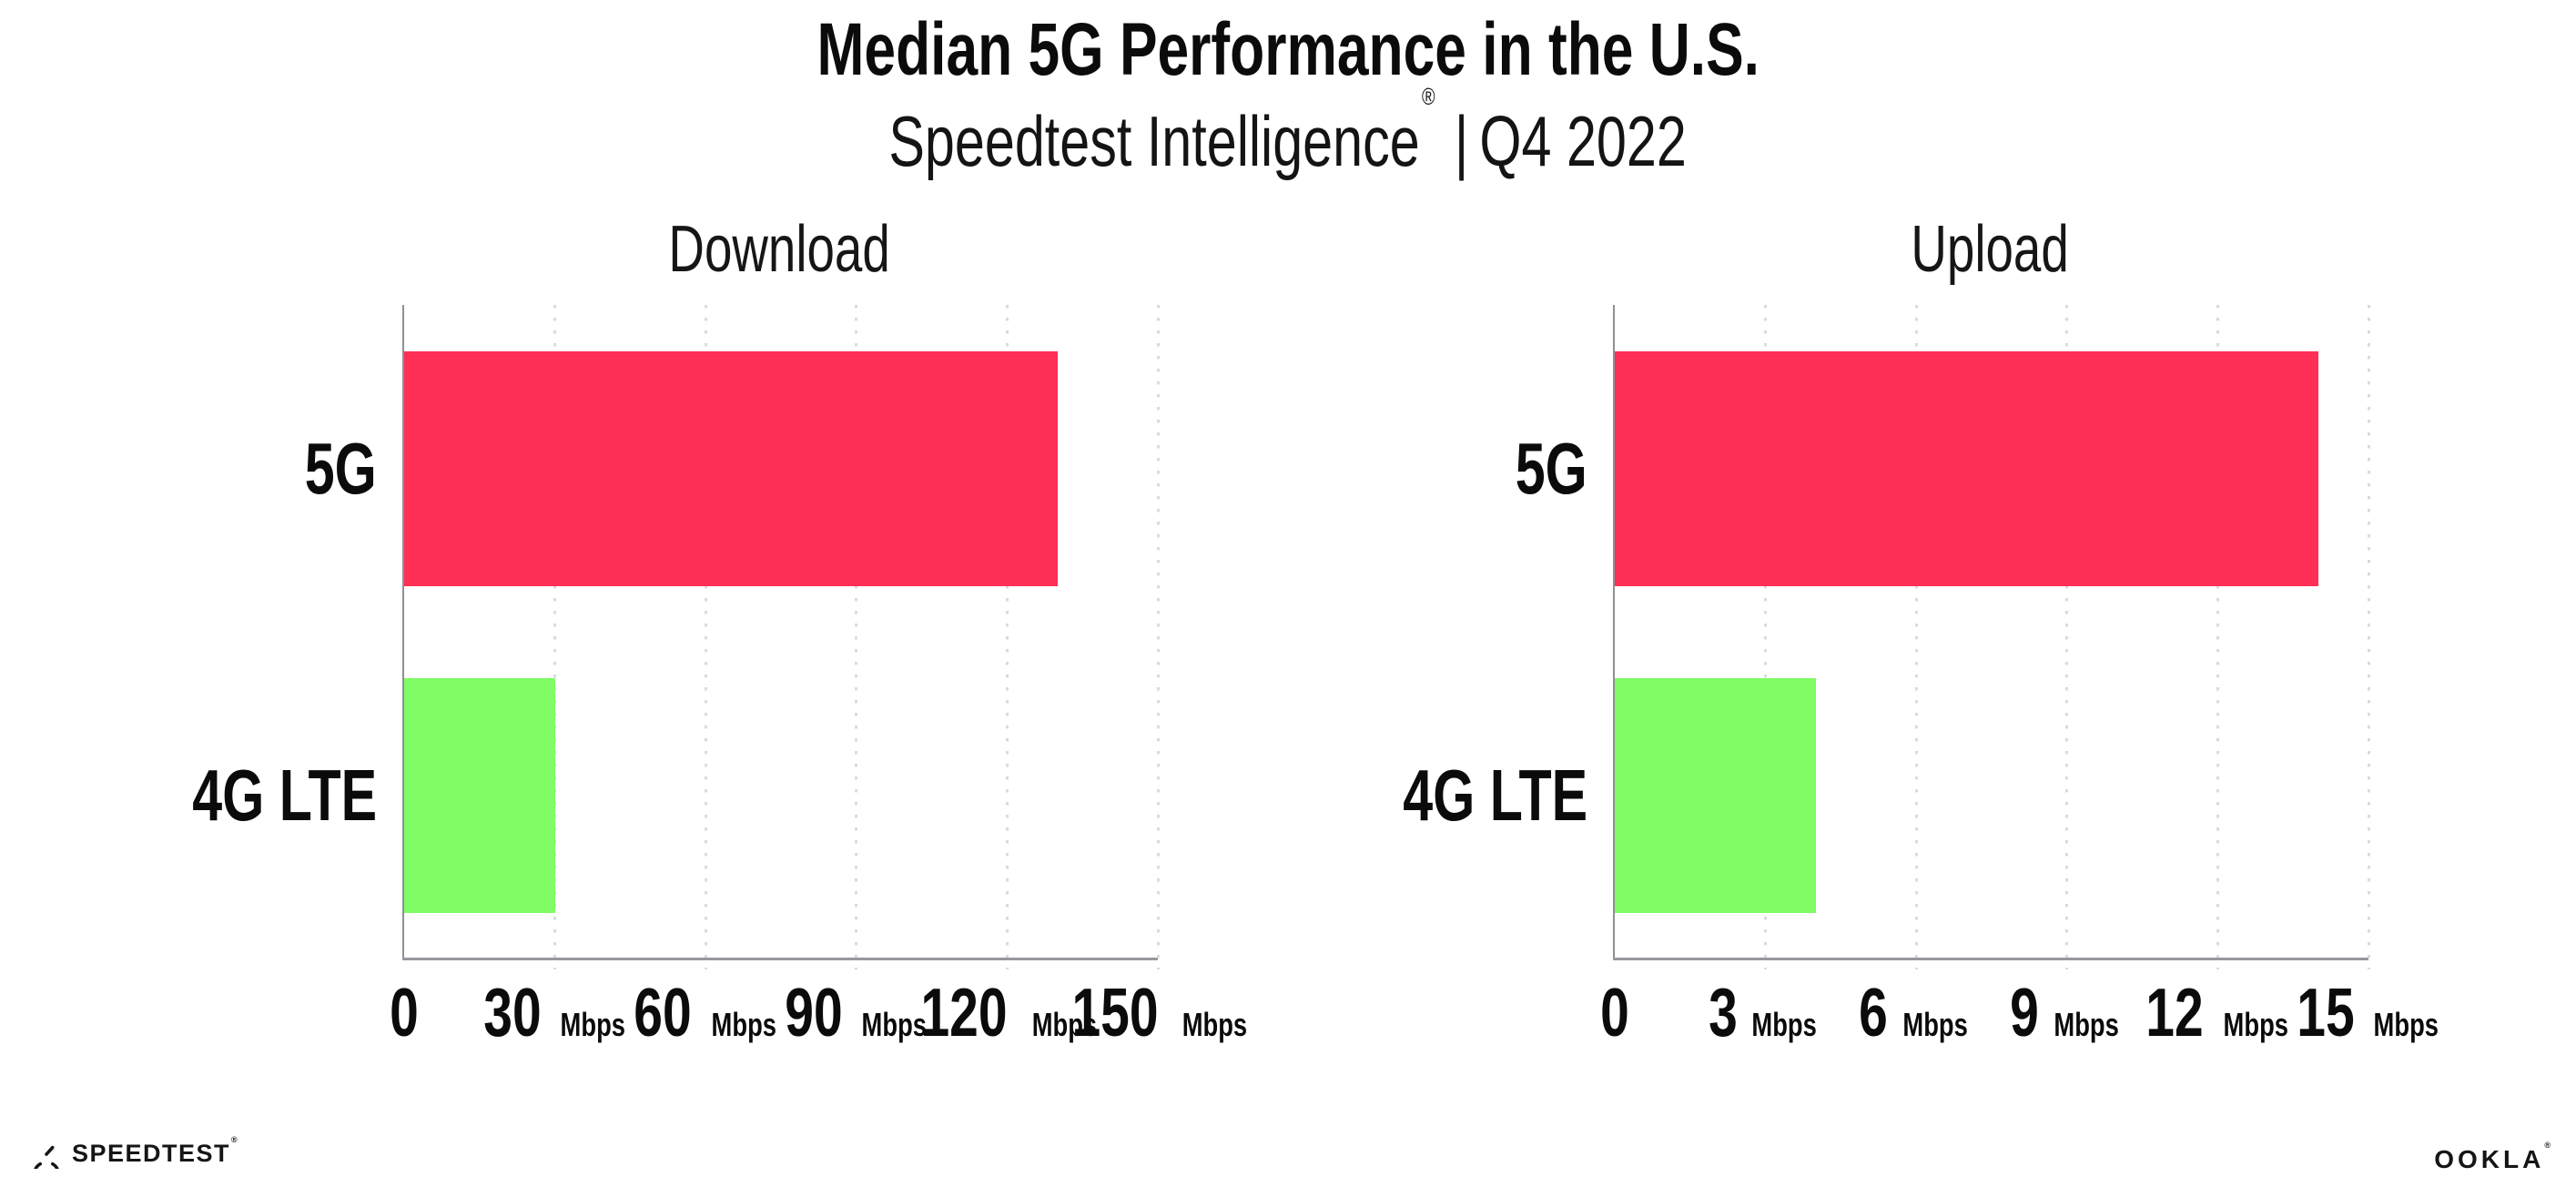  What do you see at coordinates (1551, 468) in the screenshot?
I see `category-label-5g-upload: 5G` at bounding box center [1551, 468].